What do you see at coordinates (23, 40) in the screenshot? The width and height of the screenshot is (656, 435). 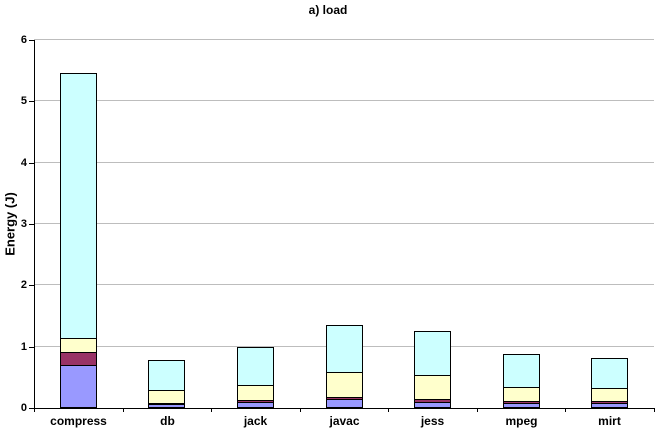 I see `y-tick-label: 6` at bounding box center [23, 40].